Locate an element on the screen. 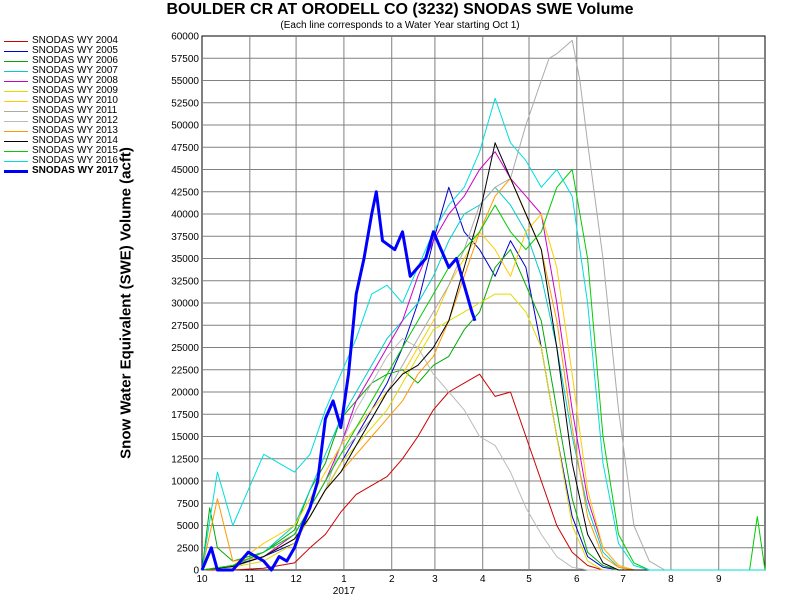 Image resolution: width=800 pixels, height=600 pixels. y-tick-label: 40000 is located at coordinates (185, 215).